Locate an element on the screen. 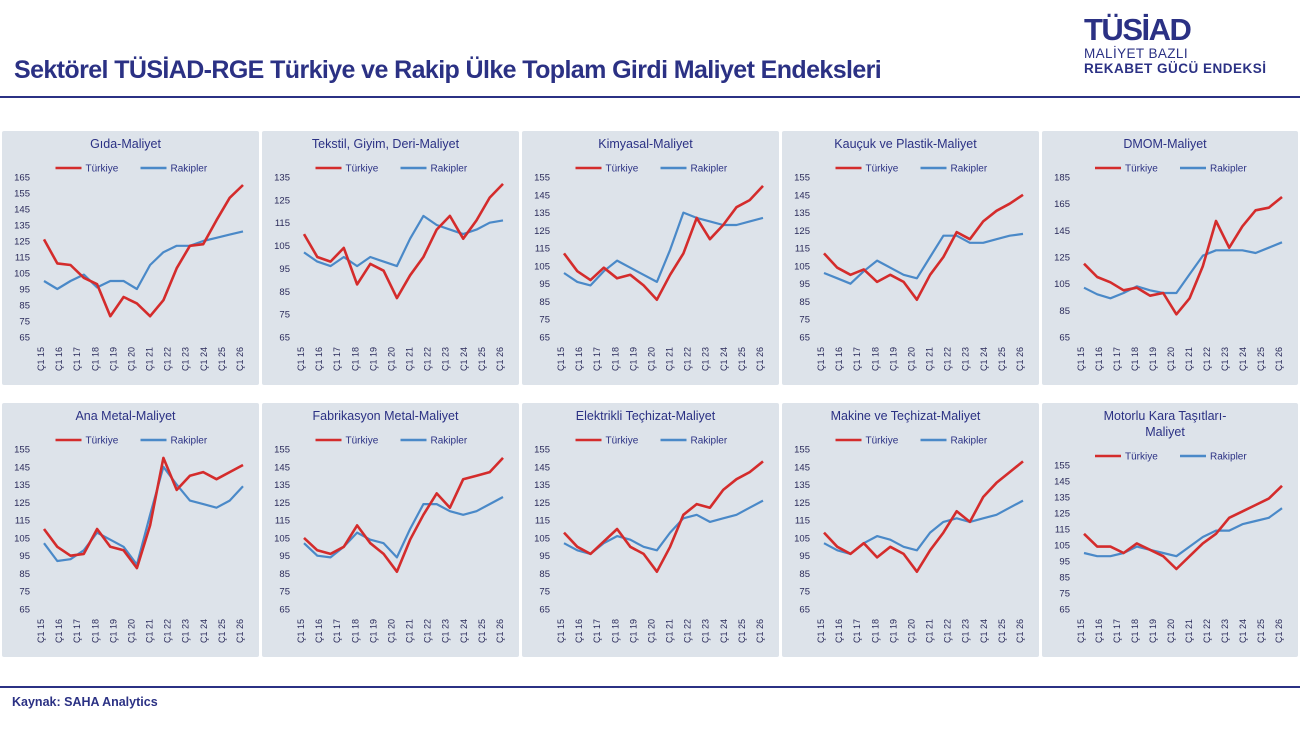 The width and height of the screenshot is (1300, 731). chart-title: Kauçuk ve Plastik-Maliyet is located at coordinates (905, 144).